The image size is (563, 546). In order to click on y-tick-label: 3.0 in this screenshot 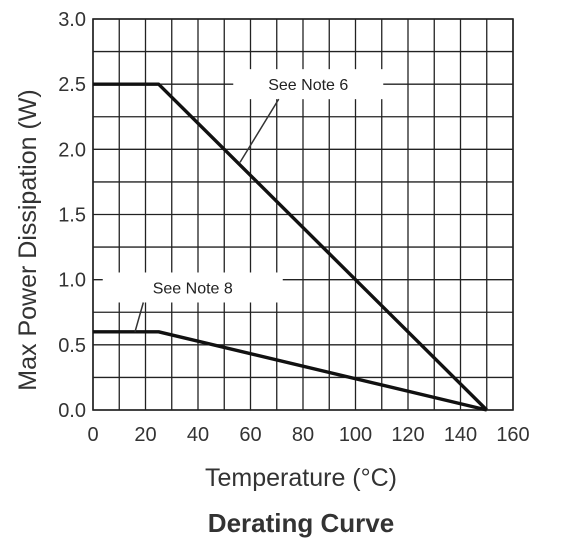, I will do `click(72, 20)`.